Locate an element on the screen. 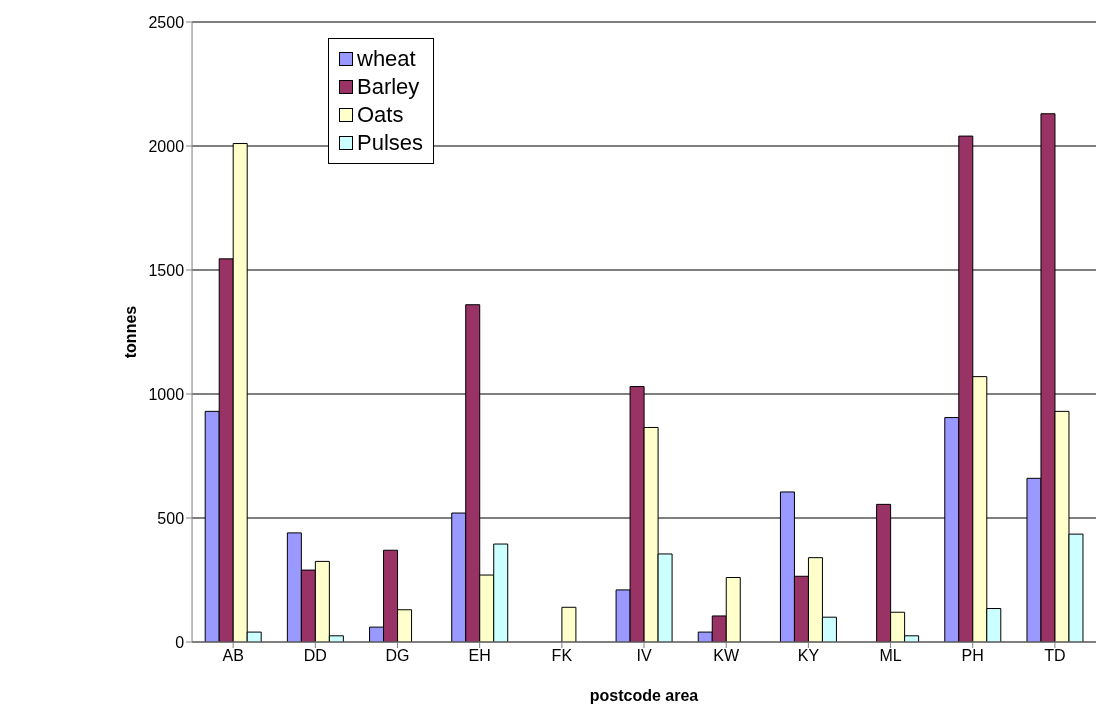 This screenshot has height=720, width=1104. x-tick-label: PH is located at coordinates (972, 656).